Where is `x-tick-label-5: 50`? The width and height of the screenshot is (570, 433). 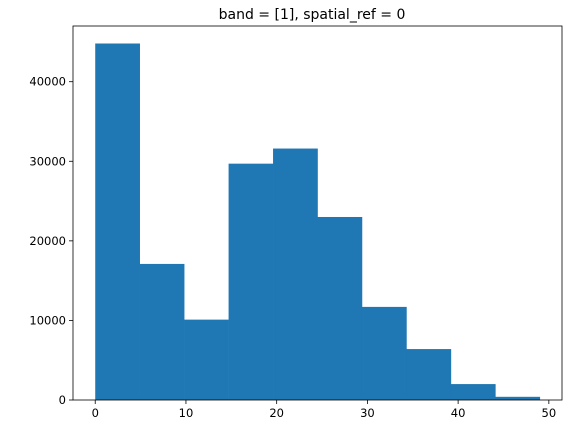
x-tick-label-5: 50 is located at coordinates (549, 413).